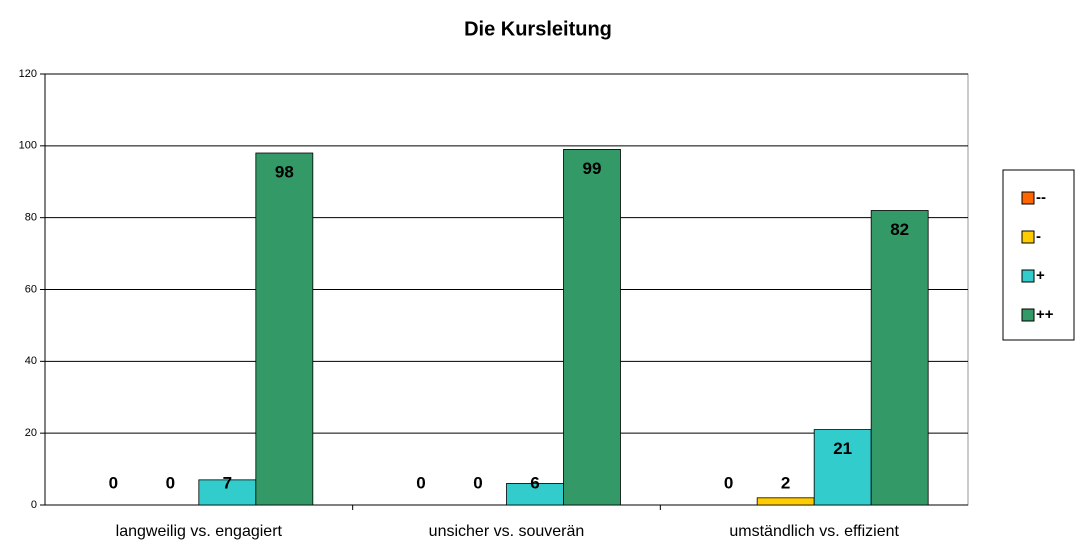 The height and width of the screenshot is (547, 1075). I want to click on x-tick-label: unsicher vs. souverän, so click(507, 531).